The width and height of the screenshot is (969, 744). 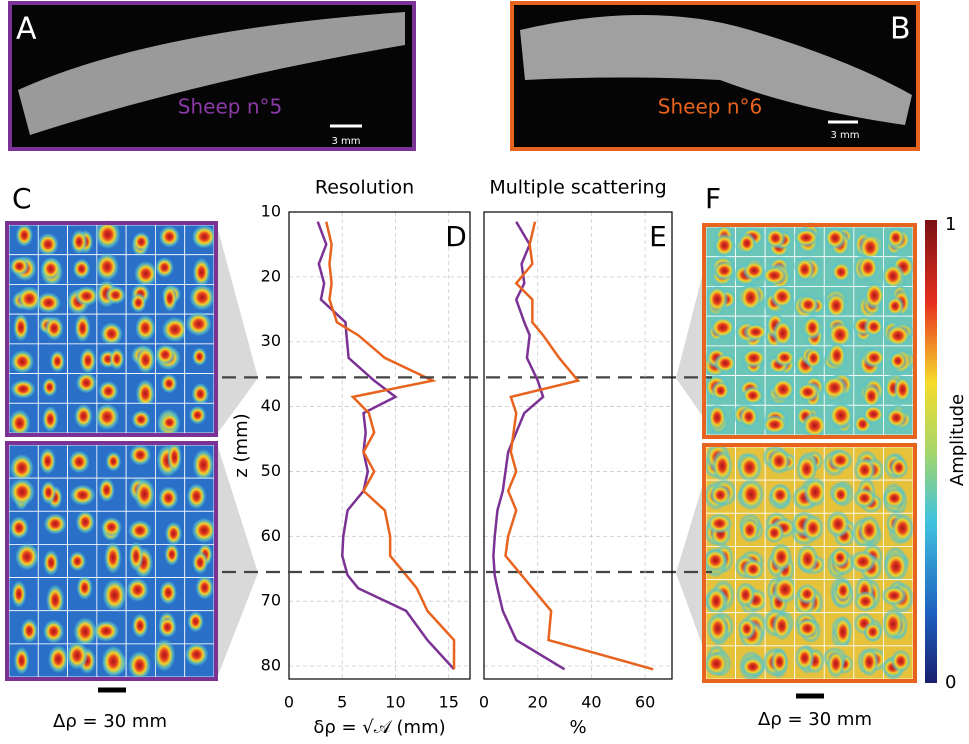 I want to click on x-tick-label: 15, so click(x=449, y=702).